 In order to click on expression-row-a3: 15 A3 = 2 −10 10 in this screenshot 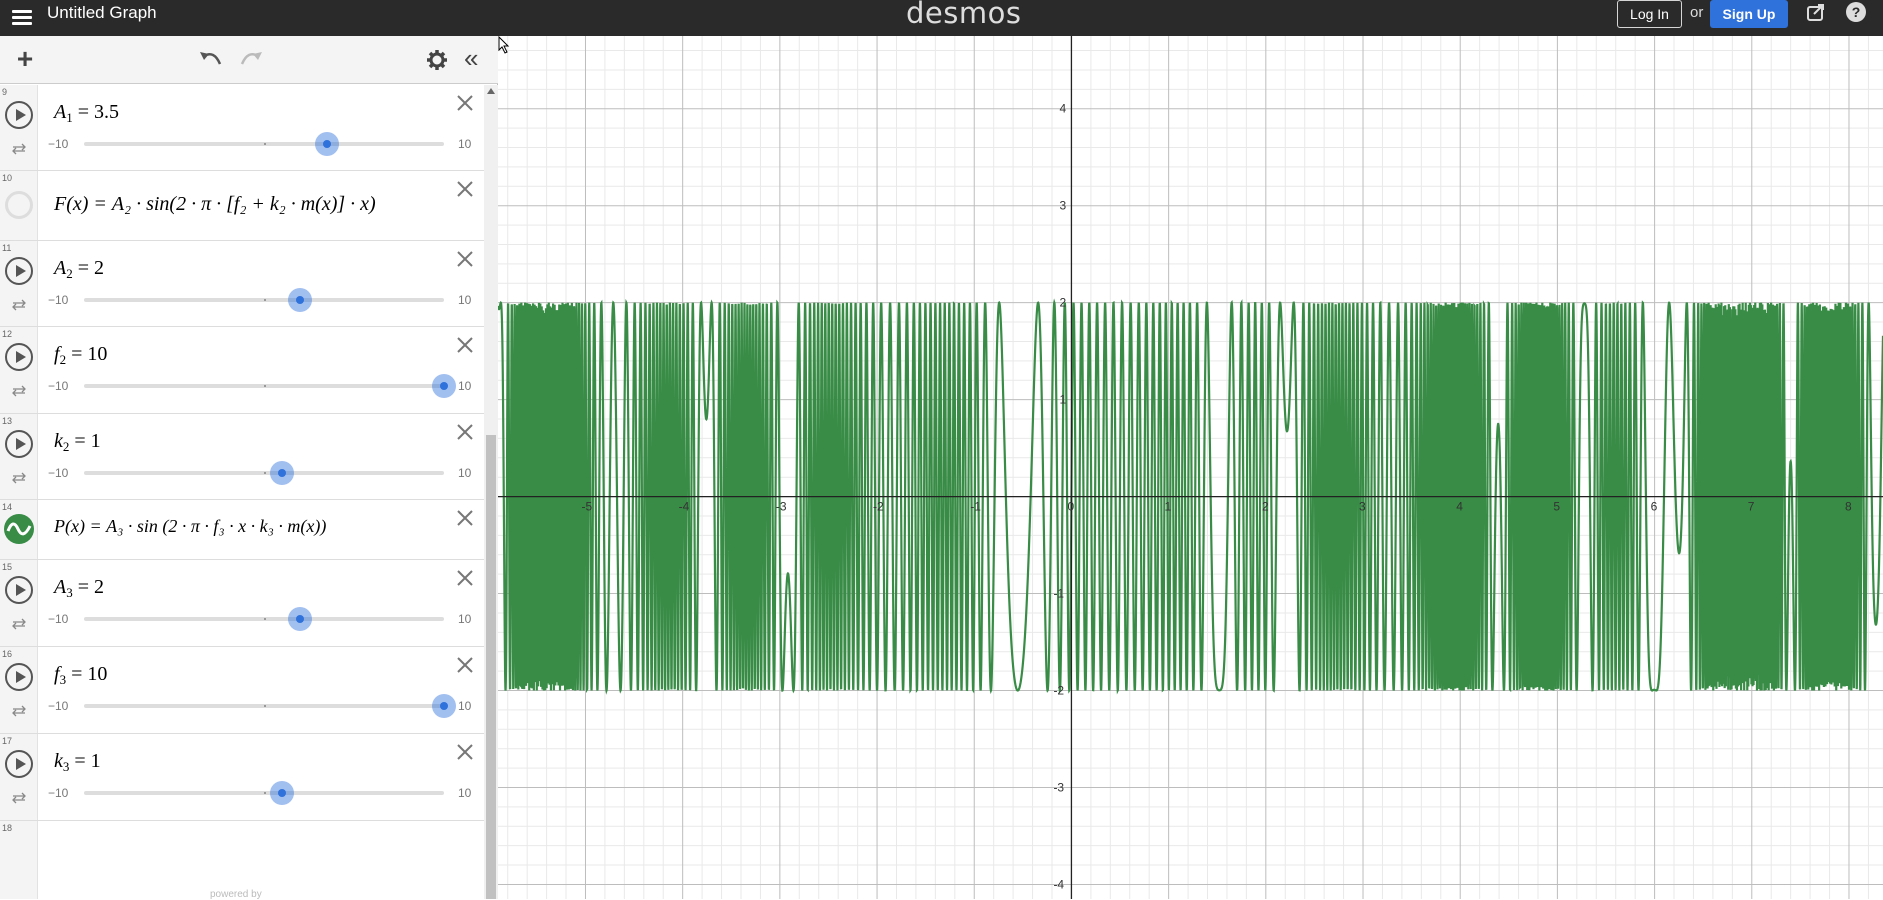, I will do `click(242, 603)`.